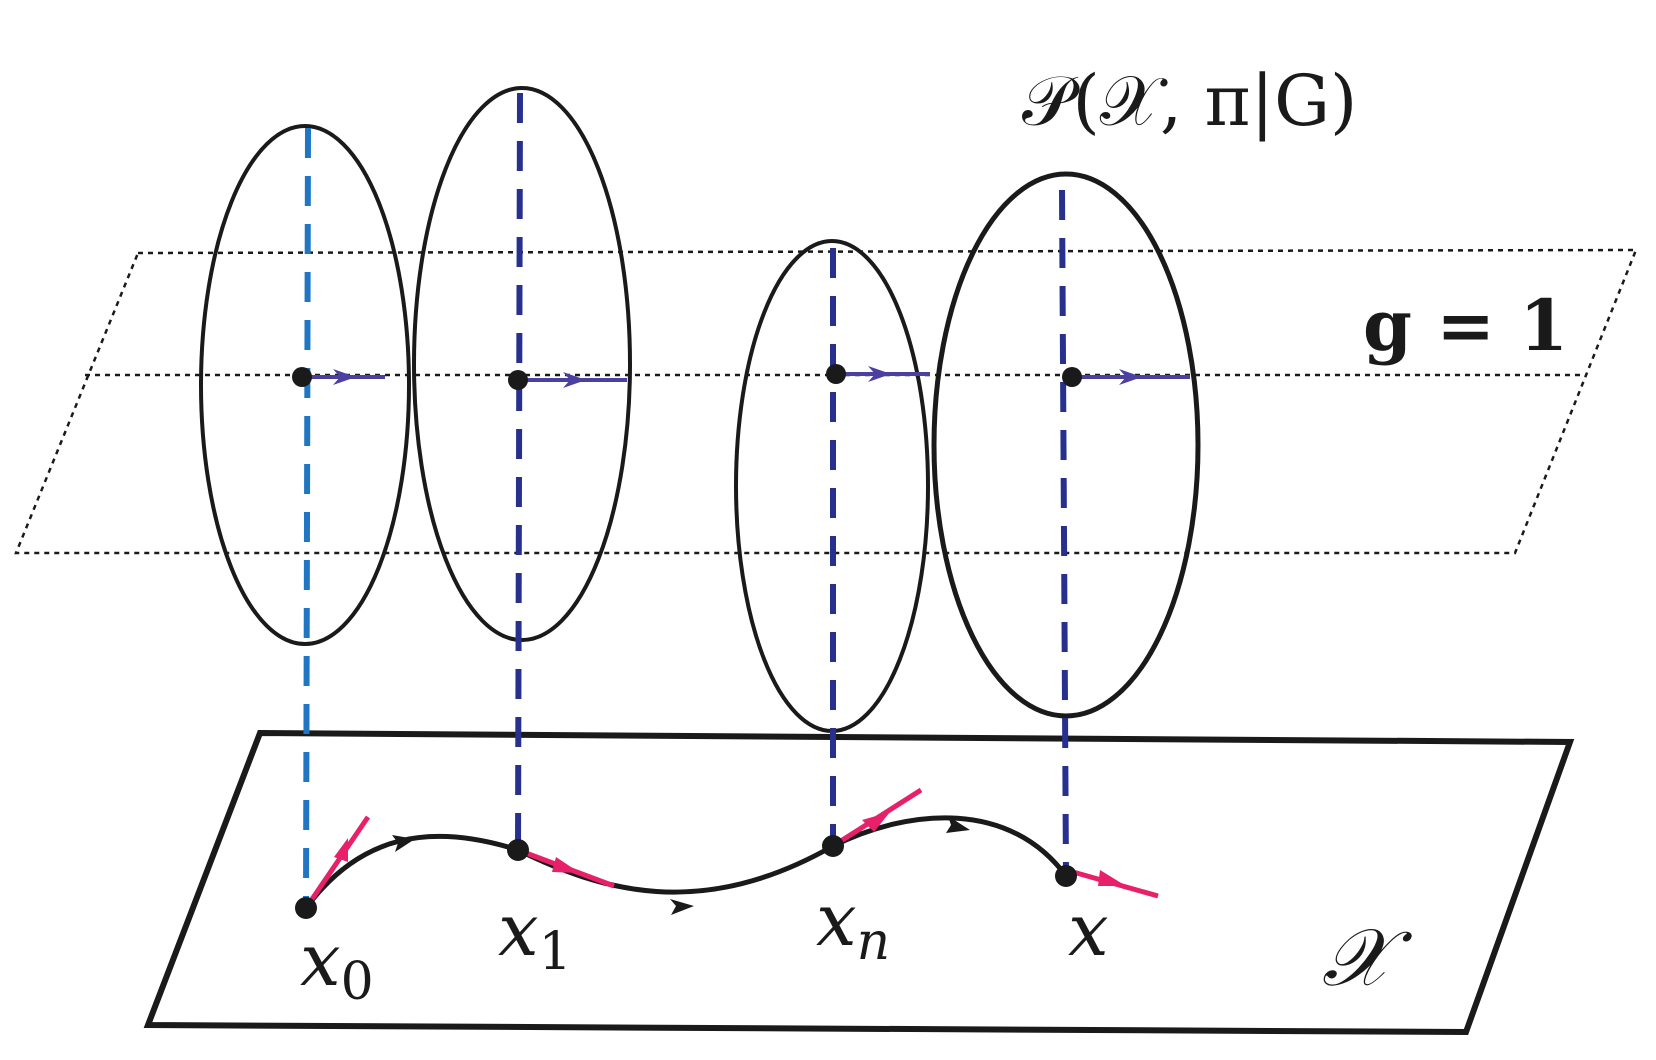 Image resolution: width=1656 pixels, height=1060 pixels. Describe the element at coordinates (566, 865) in the screenshot. I see `tangent-vector-x1-head` at that location.